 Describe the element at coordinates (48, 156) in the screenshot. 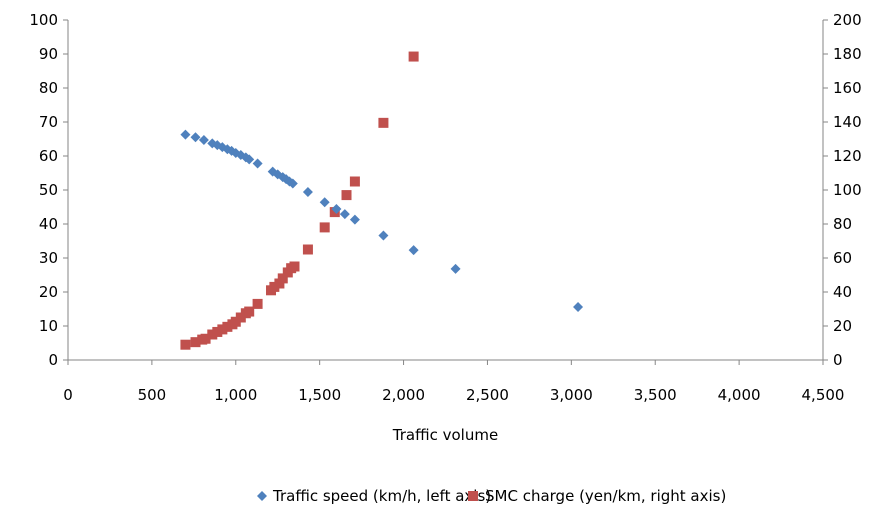

I see `left-tick-label: 60` at that location.